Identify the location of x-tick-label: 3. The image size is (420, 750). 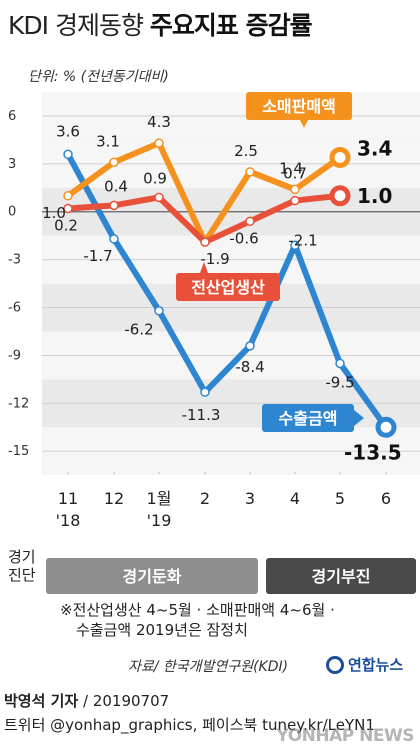
(250, 498).